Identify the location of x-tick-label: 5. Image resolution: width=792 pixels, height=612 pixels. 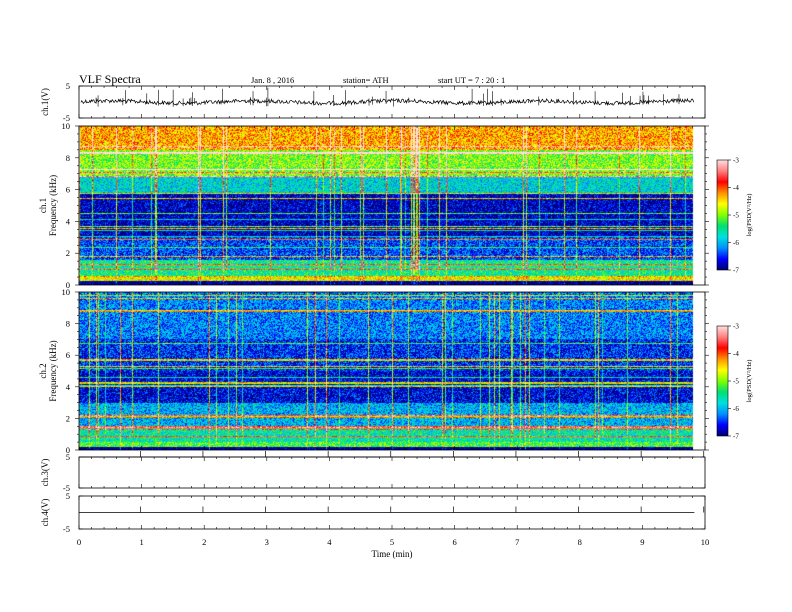
(392, 542).